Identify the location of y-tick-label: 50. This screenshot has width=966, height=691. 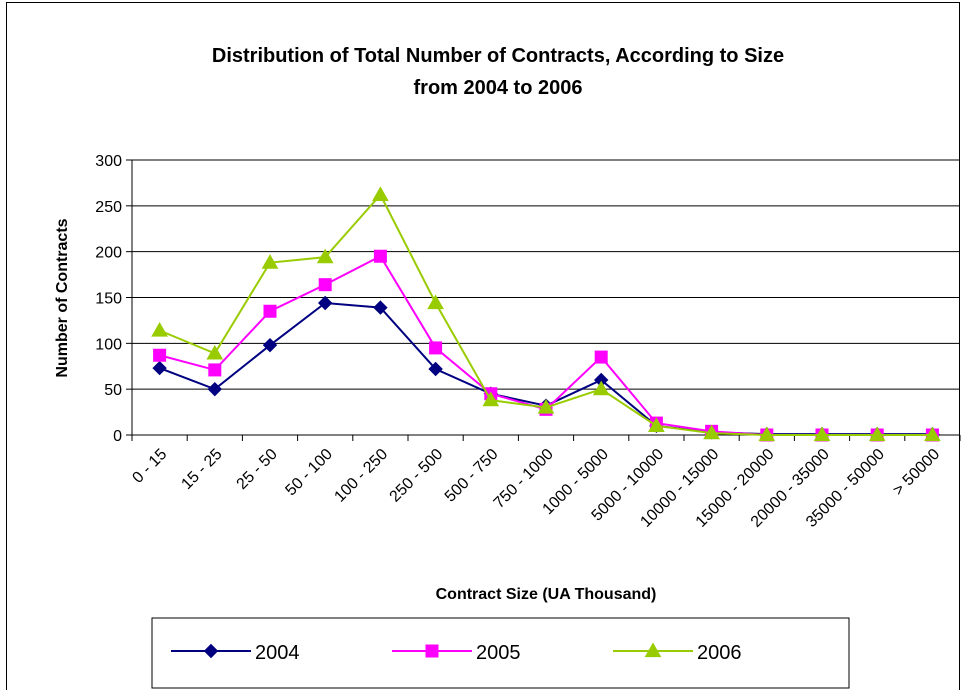
(113, 390).